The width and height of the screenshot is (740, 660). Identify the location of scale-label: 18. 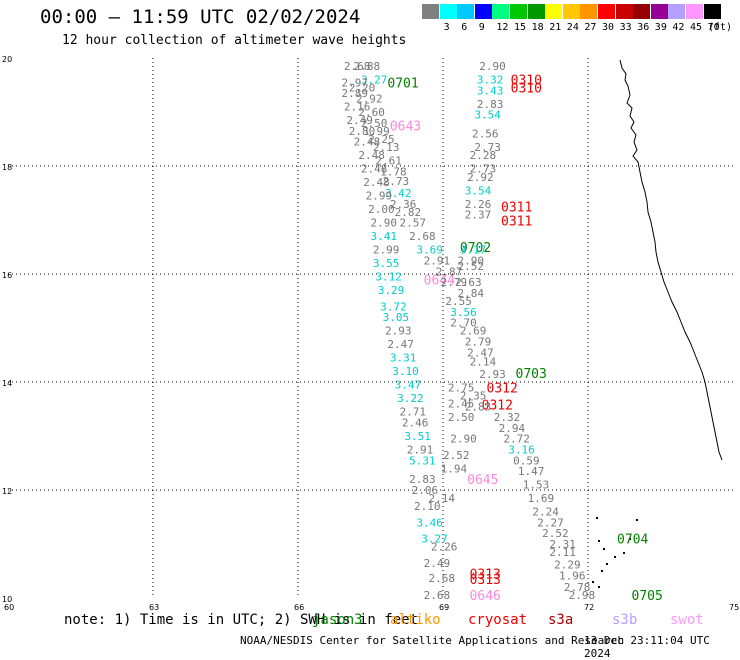
(537, 27).